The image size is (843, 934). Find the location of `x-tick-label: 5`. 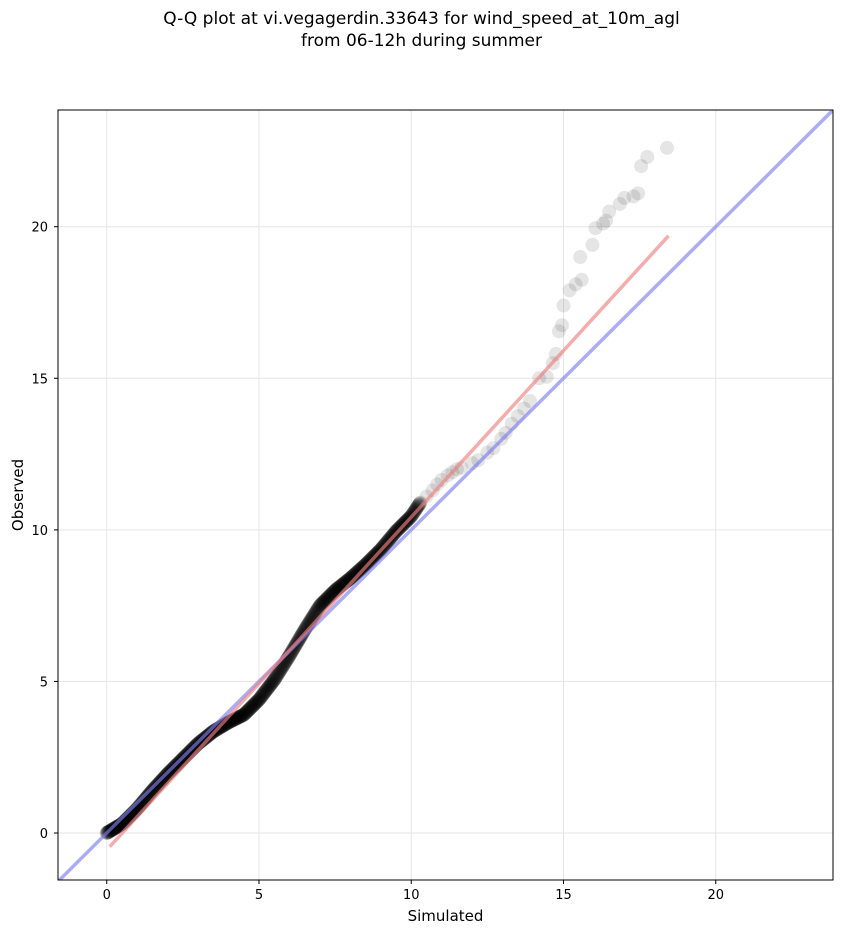

x-tick-label: 5 is located at coordinates (259, 895).